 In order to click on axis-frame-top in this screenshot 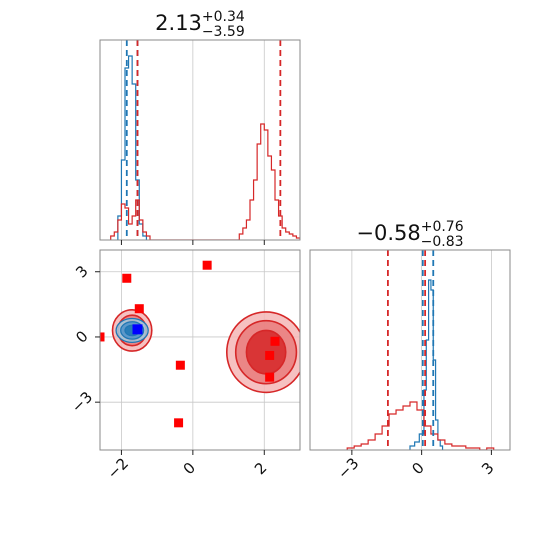, I will do `click(200, 140)`.